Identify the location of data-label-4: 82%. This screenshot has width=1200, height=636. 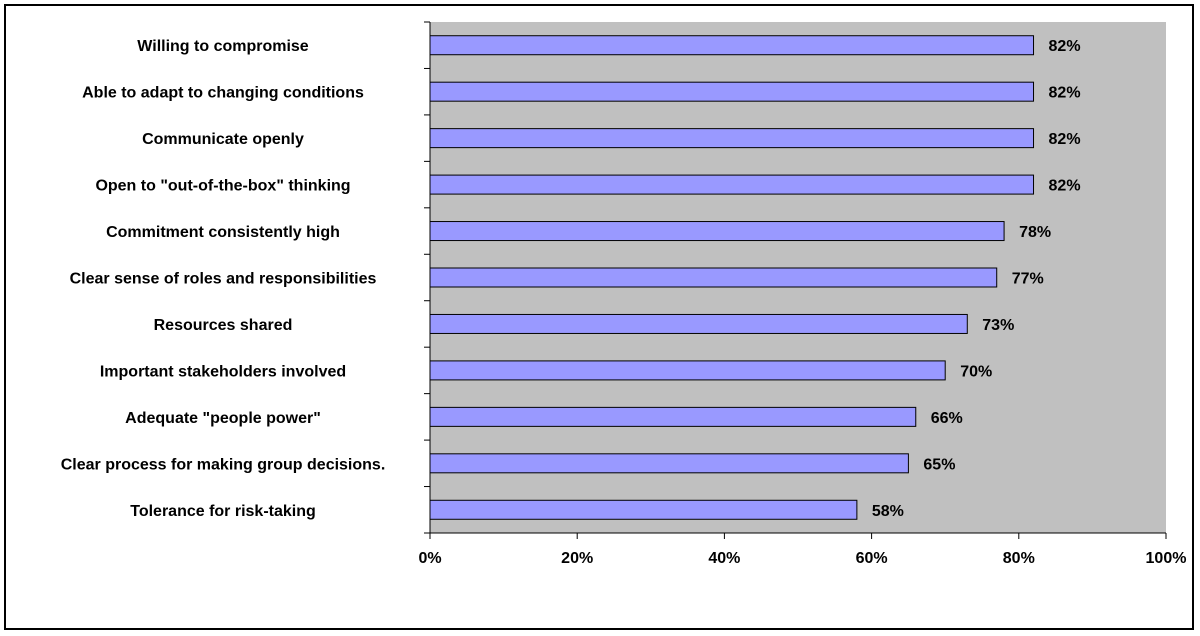
(1065, 186).